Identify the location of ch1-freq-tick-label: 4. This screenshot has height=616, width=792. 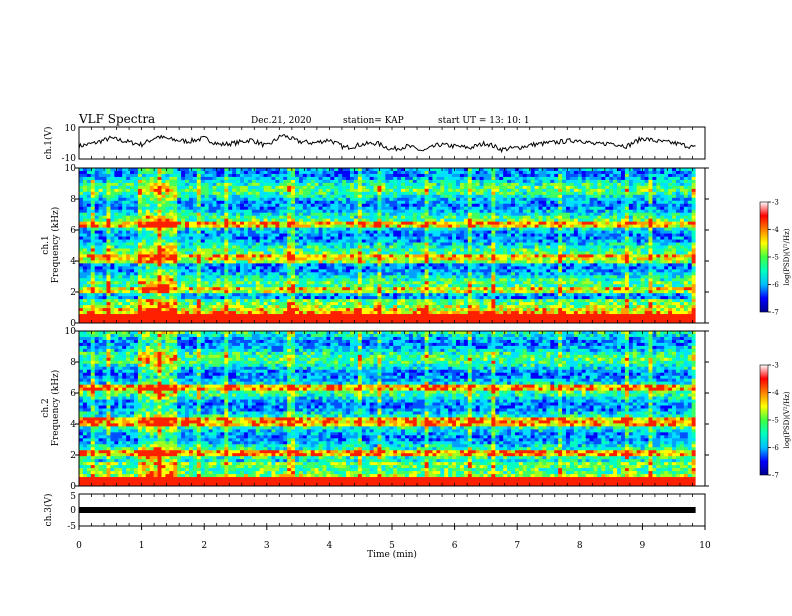
(73, 262).